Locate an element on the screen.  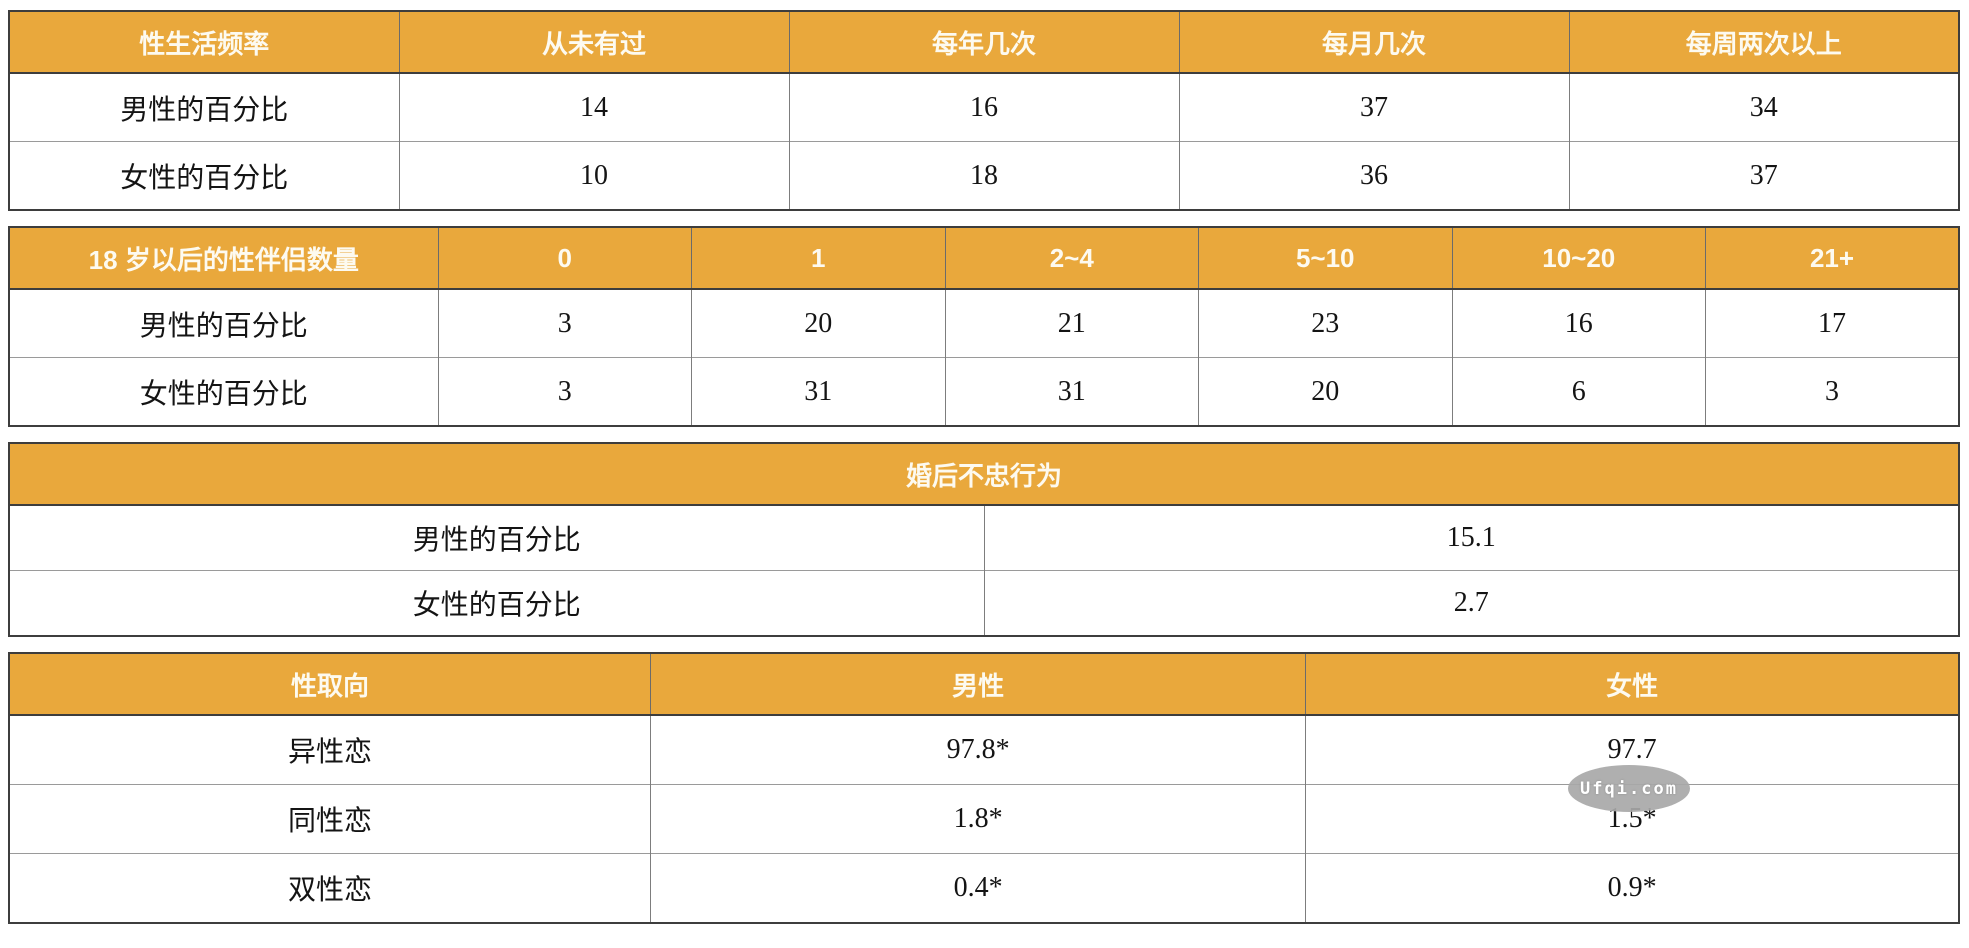
table-row: 女性的百分比 3 31 31 20 6 3 is located at coordinates (984, 391).